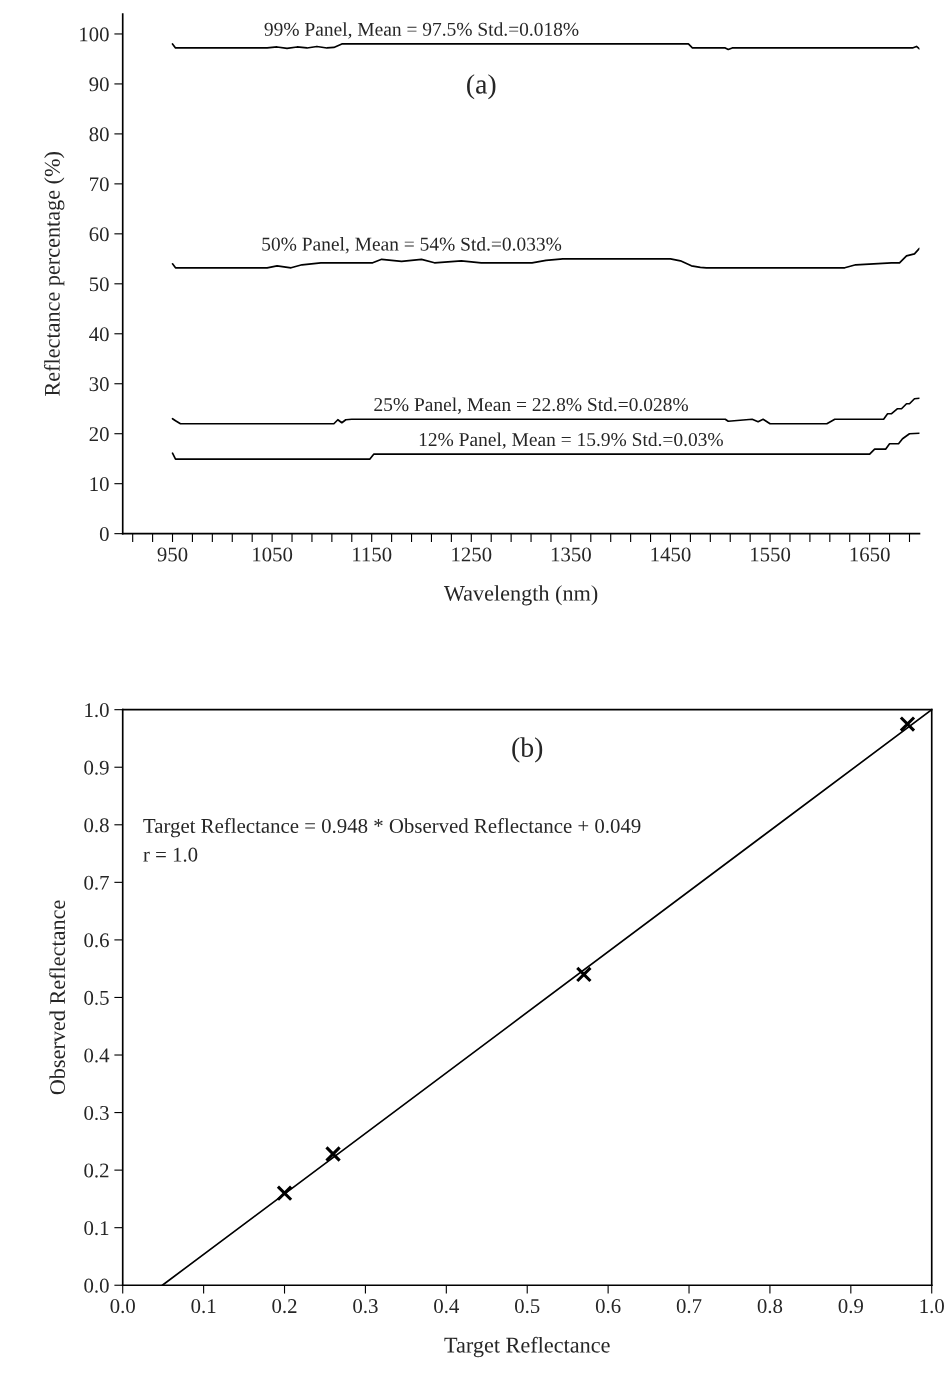 The width and height of the screenshot is (944, 1397). Describe the element at coordinates (392, 828) in the screenshot. I see `annotation: Target Reflectance = 0.948 * Observed Reflectance + 0.049` at that location.